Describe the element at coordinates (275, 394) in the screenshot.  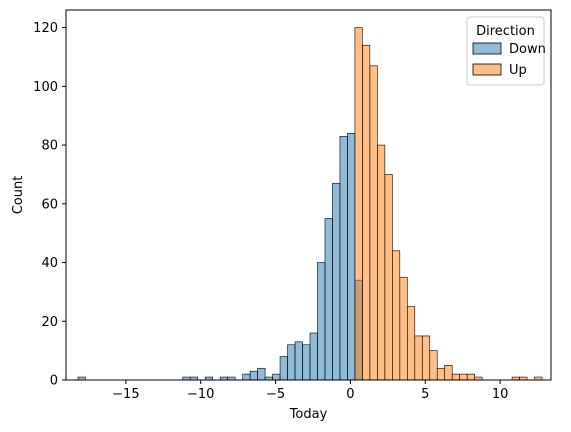
I see `x-tick-label: −5` at that location.